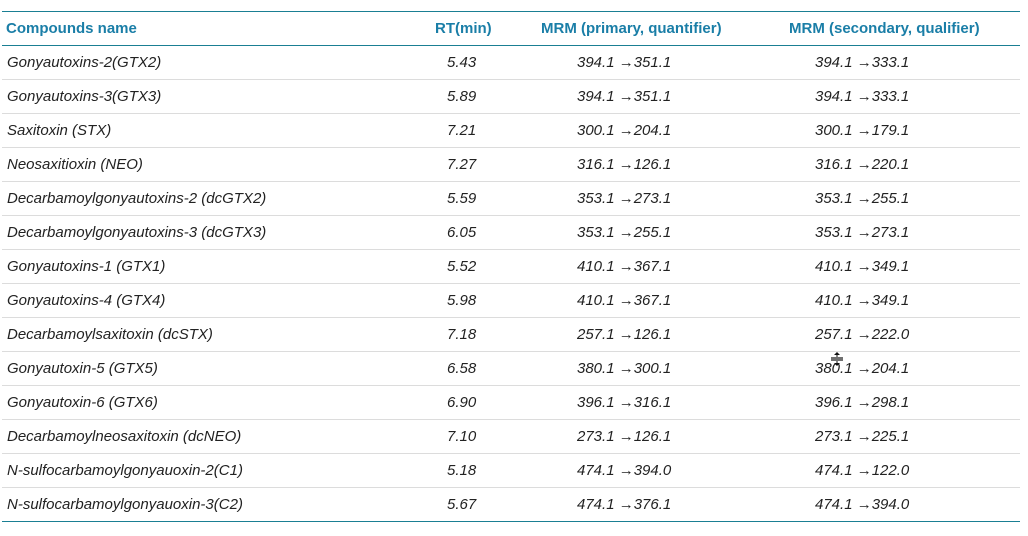 Image resolution: width=1028 pixels, height=536 pixels. Describe the element at coordinates (862, 164) in the screenshot. I see `cell-mrm-secondary: 316.1 →220.1` at that location.